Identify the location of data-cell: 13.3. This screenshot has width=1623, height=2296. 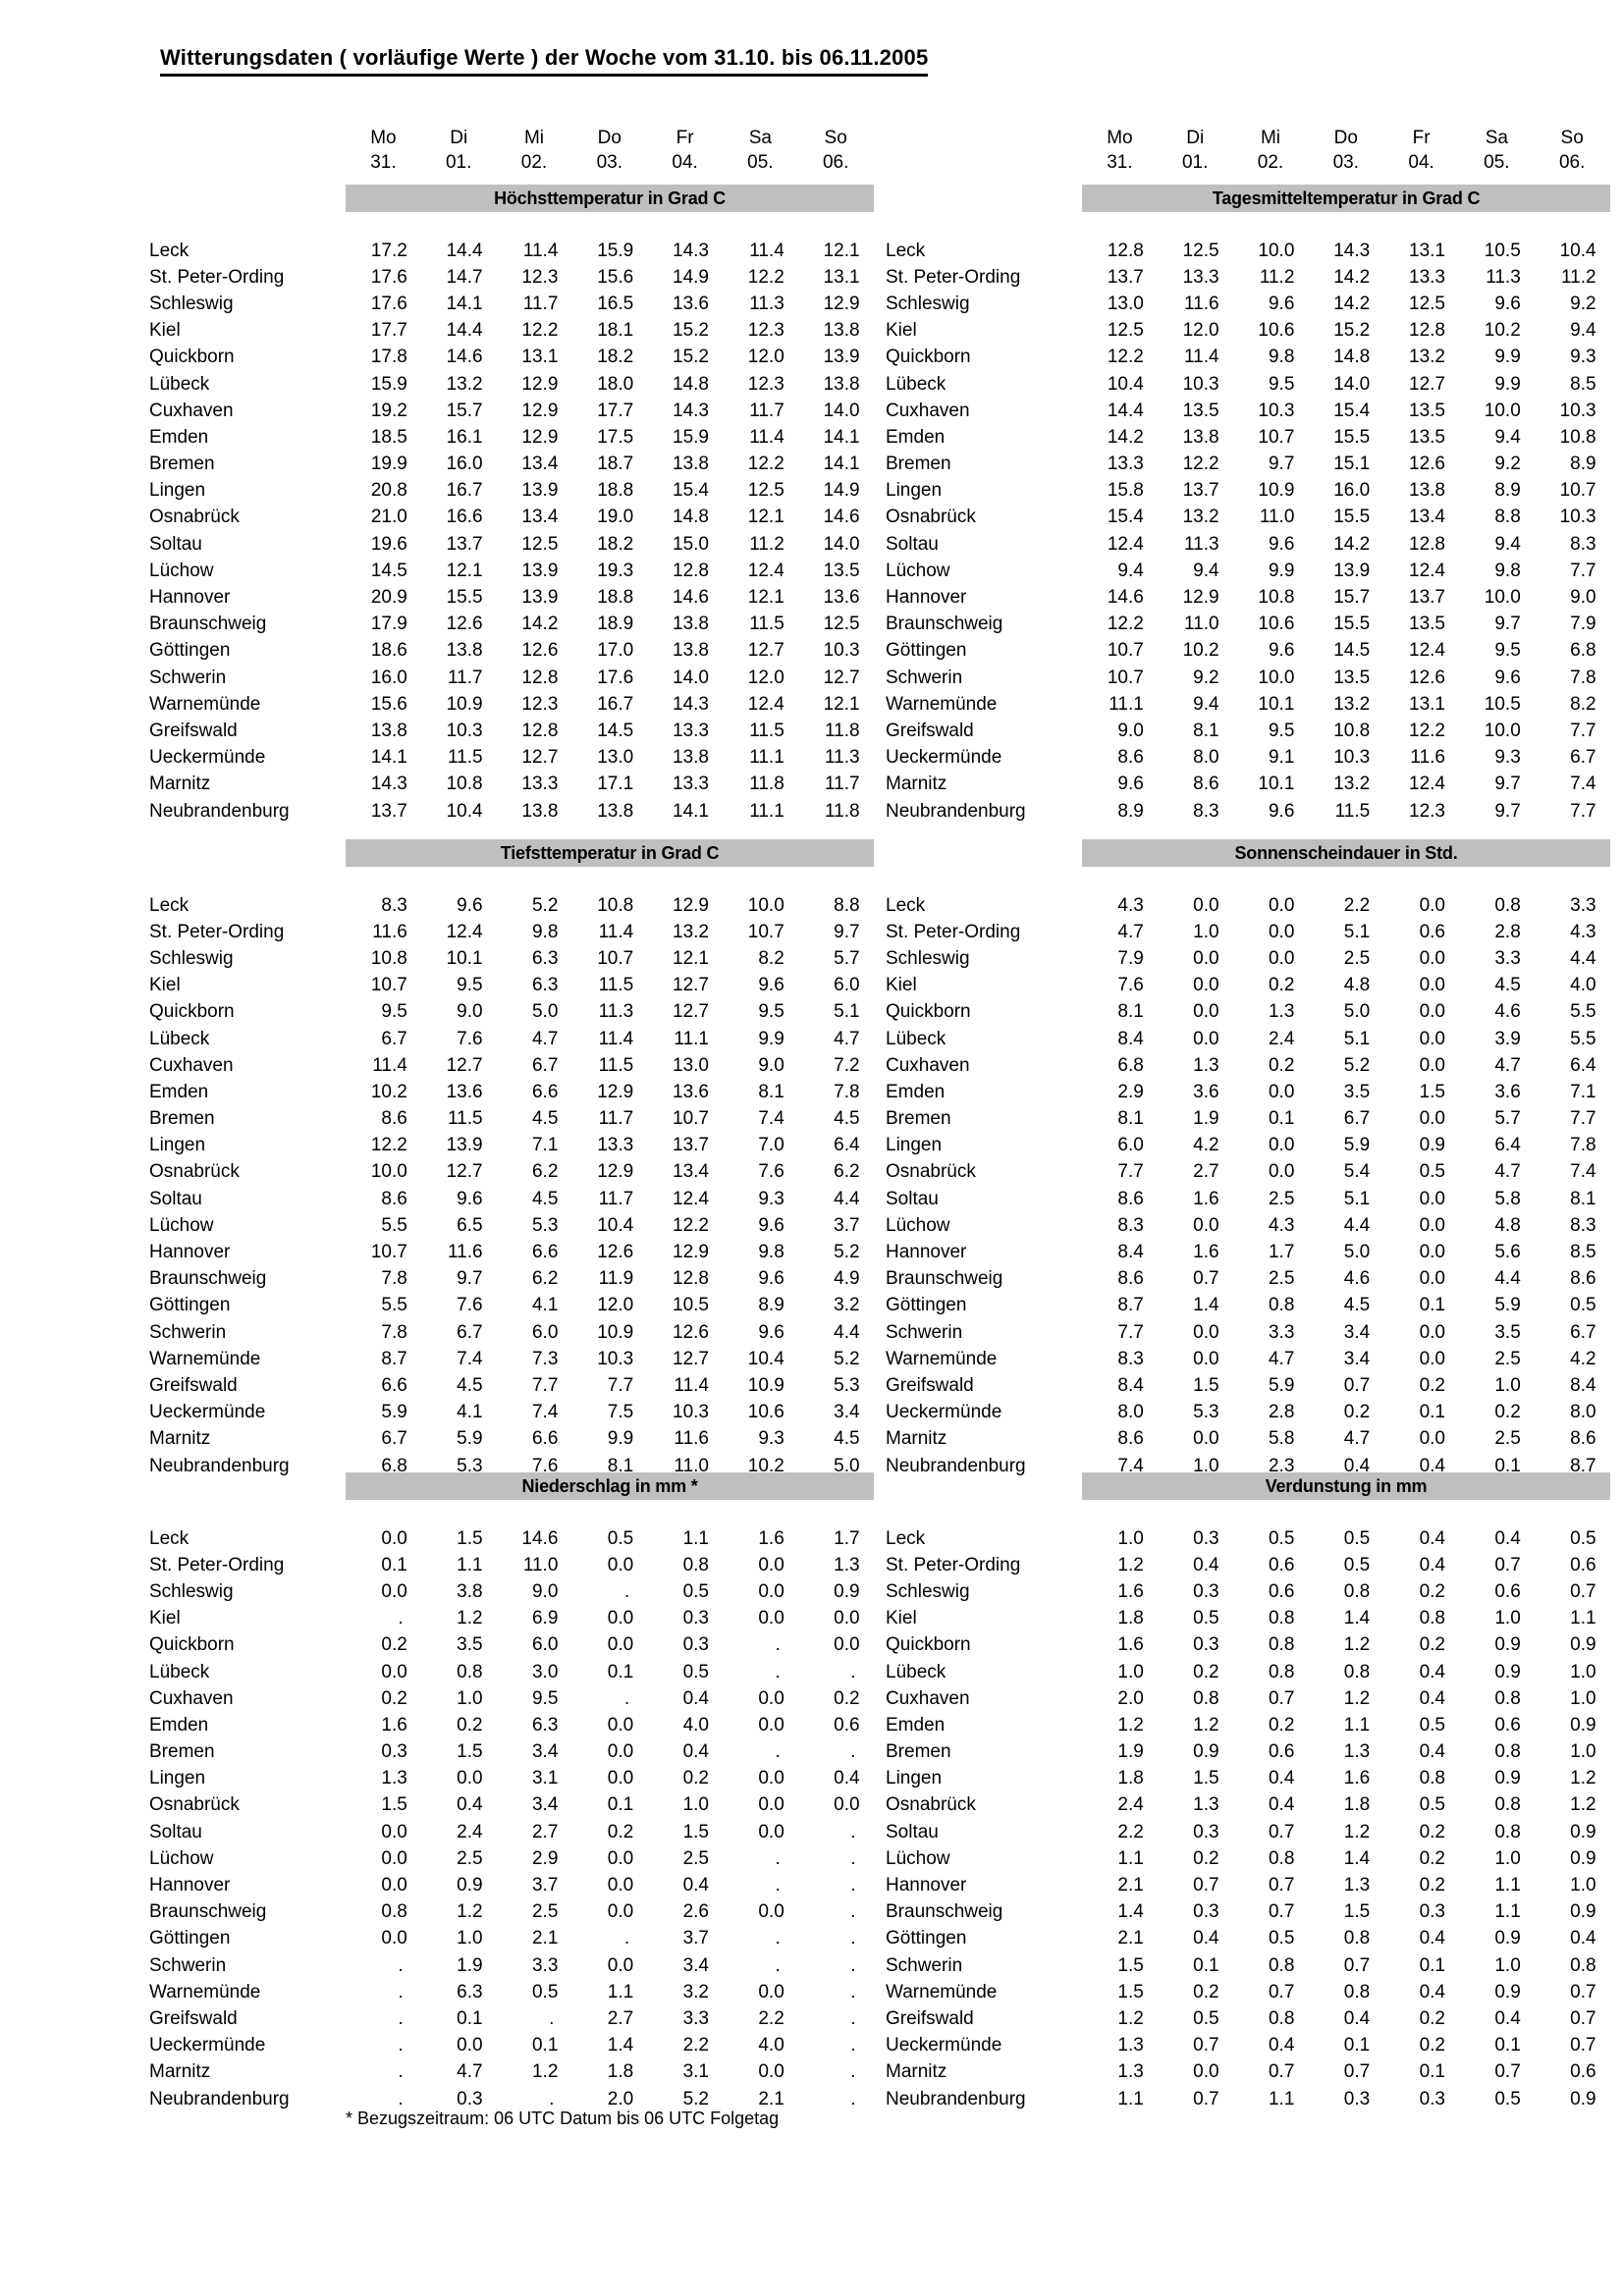
(691, 784).